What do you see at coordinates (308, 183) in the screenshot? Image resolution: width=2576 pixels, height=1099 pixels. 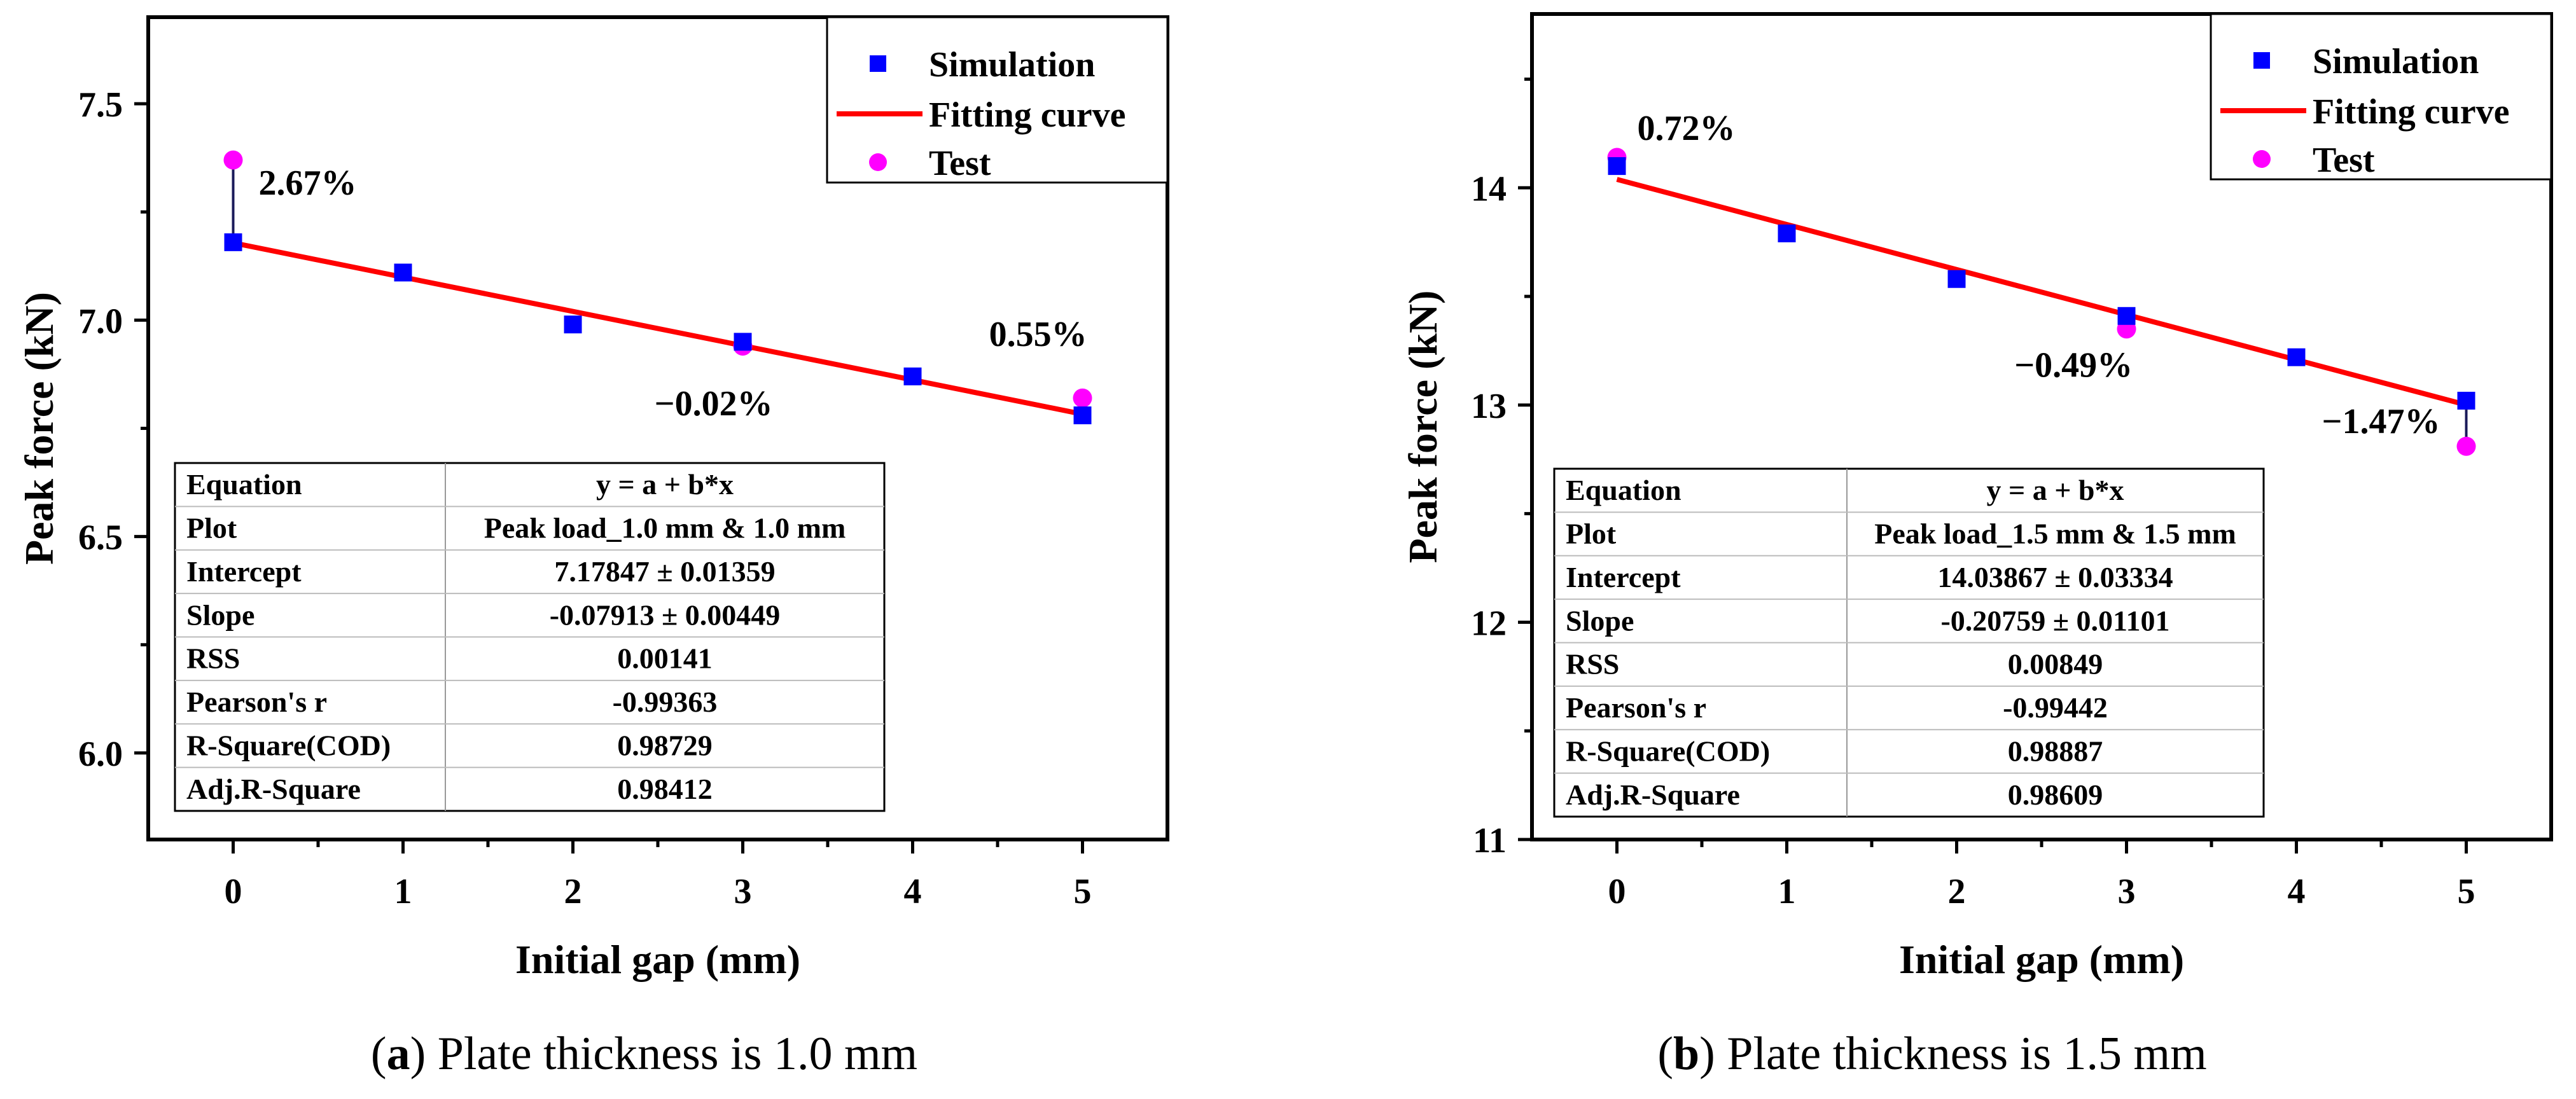 I see `percent-annotation: 2.67%` at bounding box center [308, 183].